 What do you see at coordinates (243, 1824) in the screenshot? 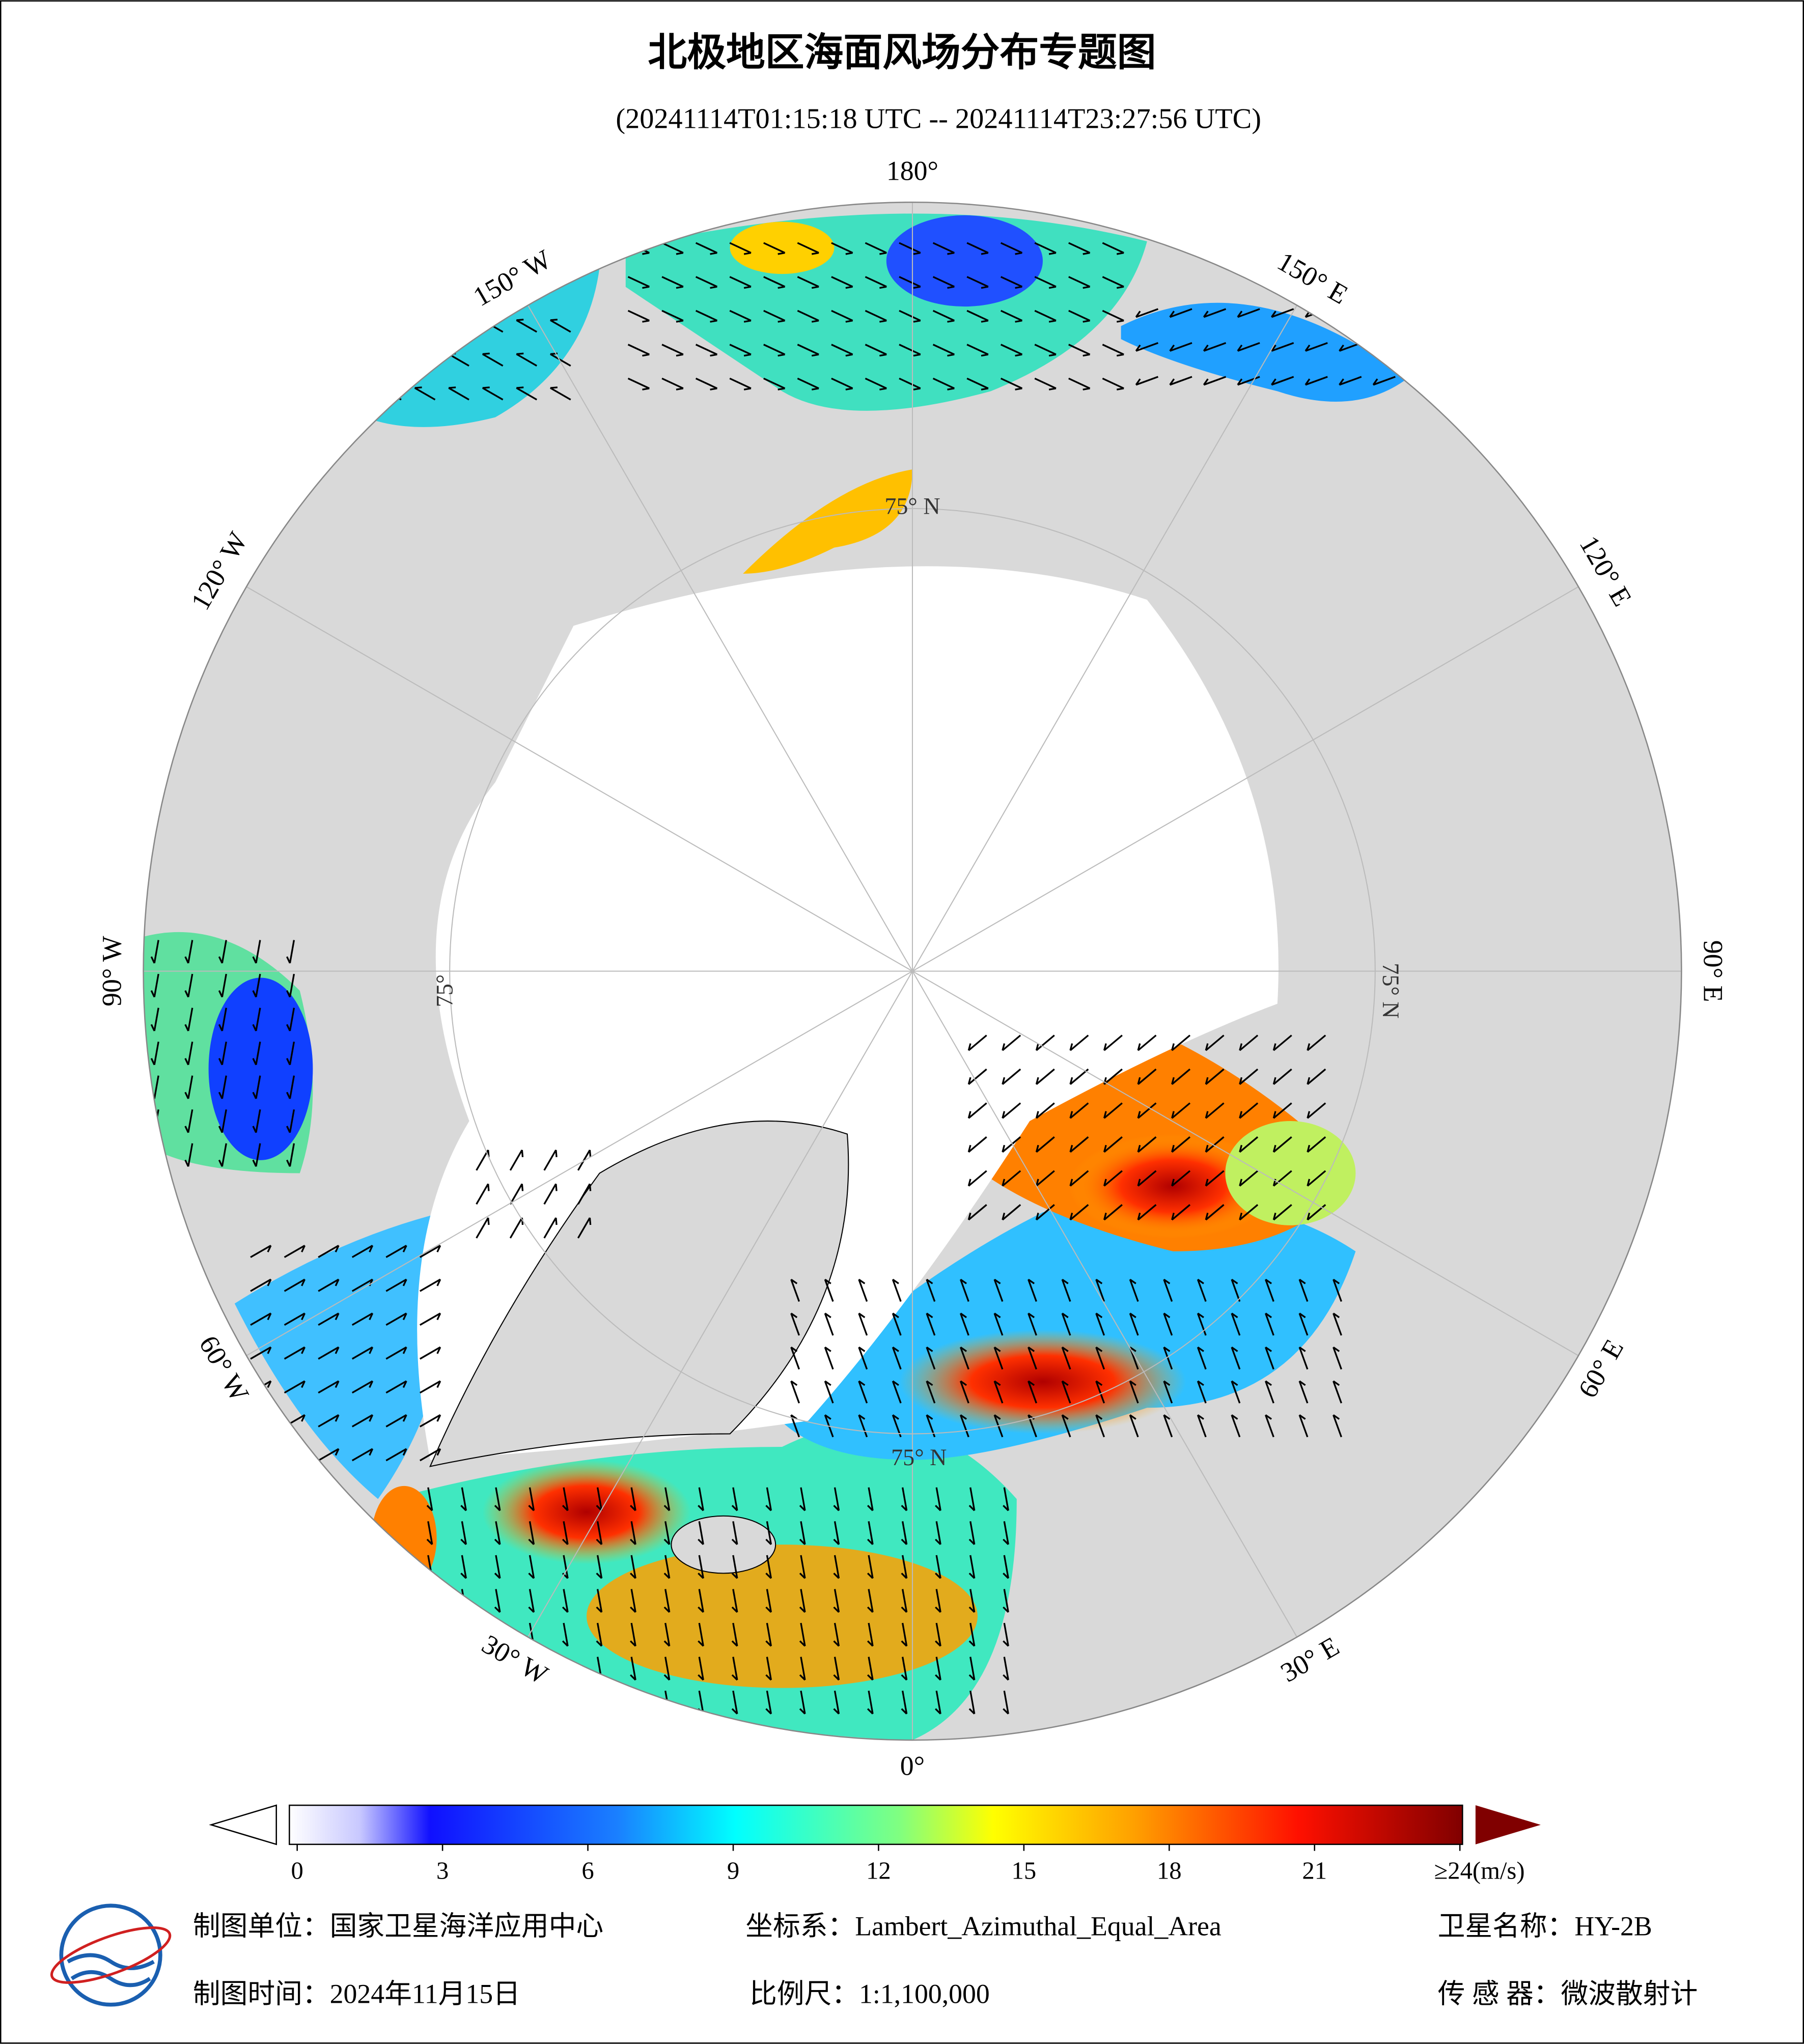
I see `colorbar-low-arrow` at bounding box center [243, 1824].